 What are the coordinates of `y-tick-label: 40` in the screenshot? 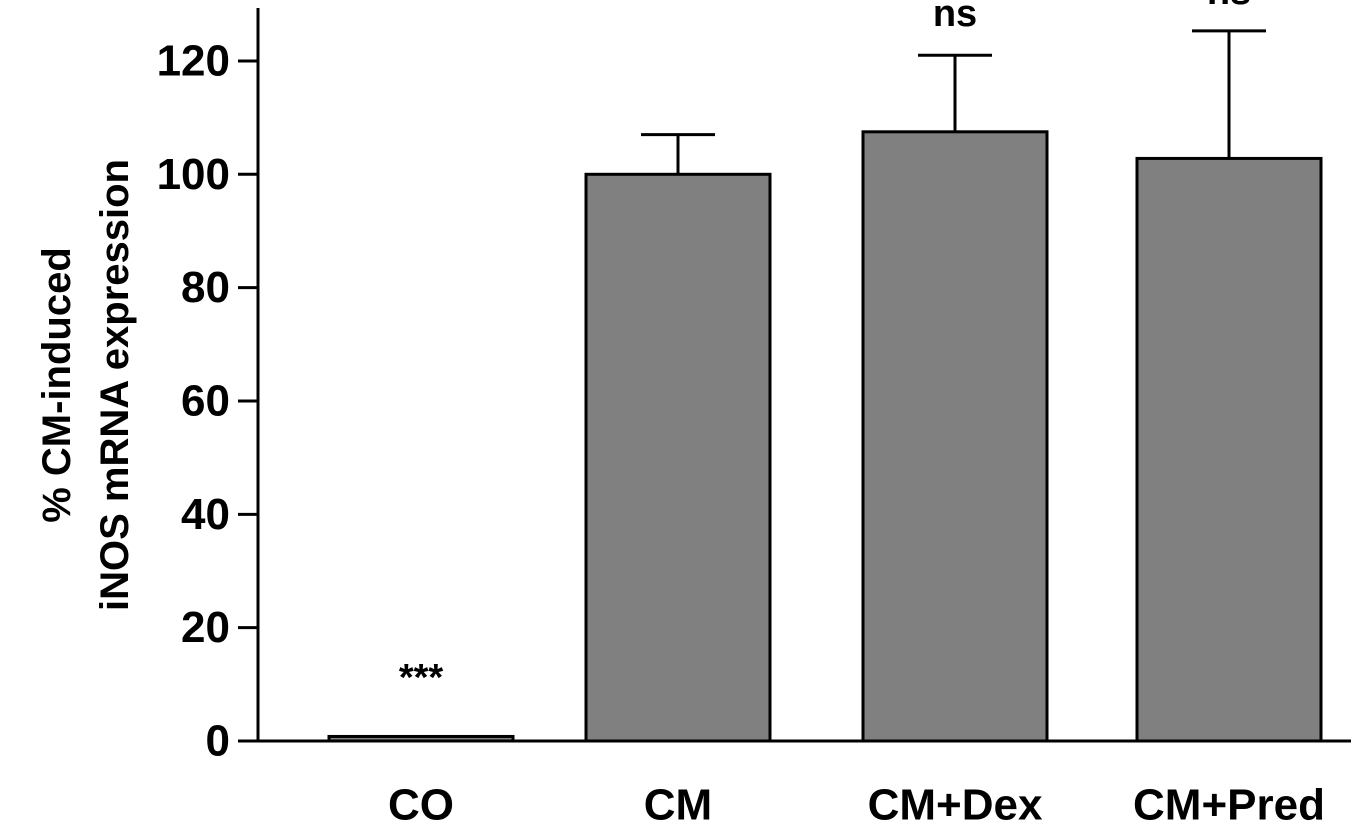 It's located at (205, 514).